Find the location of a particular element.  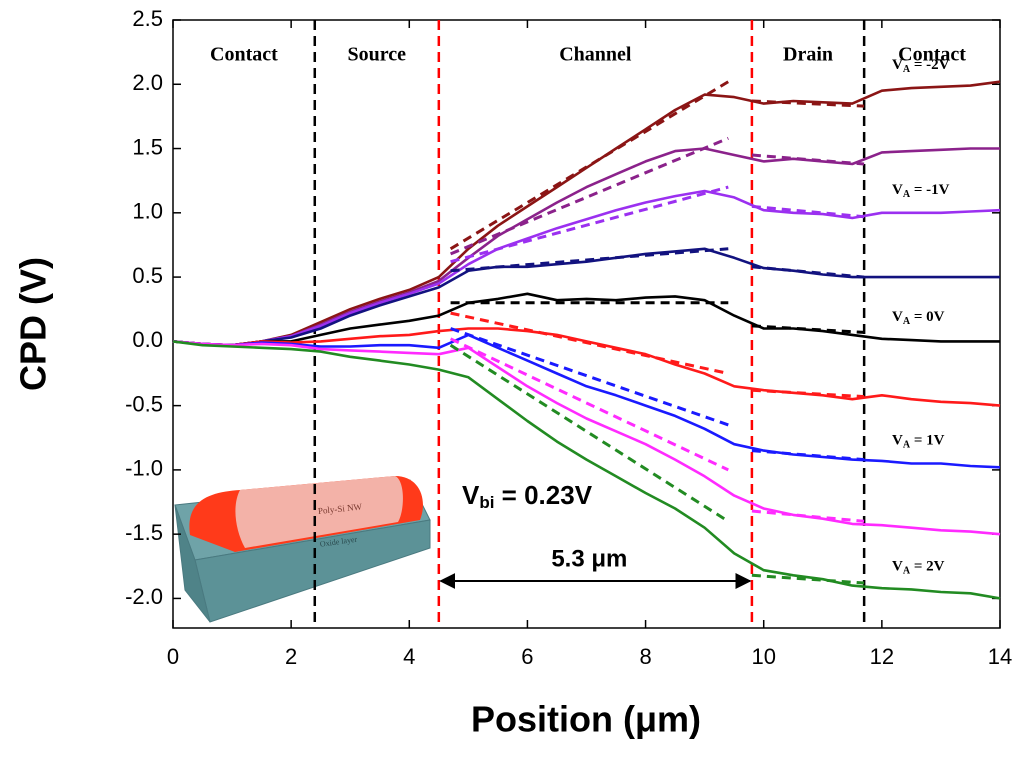

region-label: Source is located at coordinates (377, 55).